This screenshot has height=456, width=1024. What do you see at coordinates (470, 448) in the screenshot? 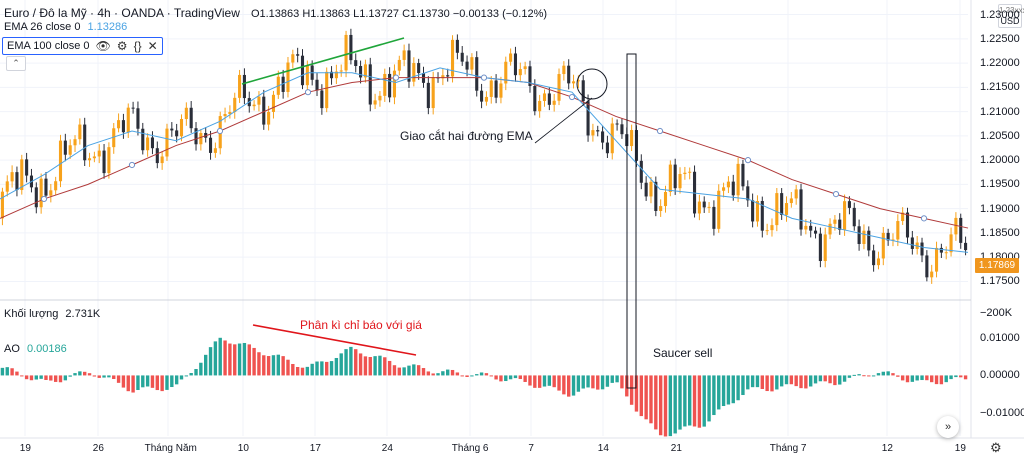
I see `time-label: Tháng 6` at bounding box center [470, 448].